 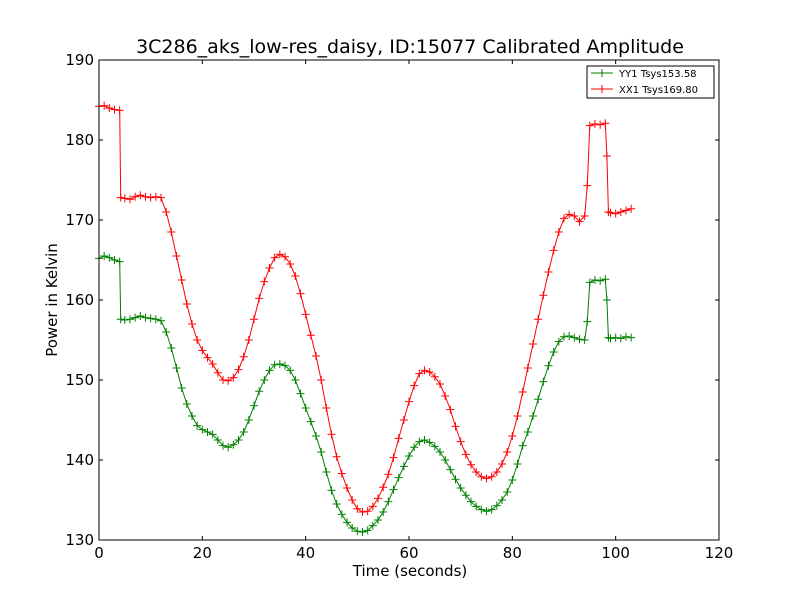 What do you see at coordinates (615, 553) in the screenshot?
I see `x-tick-label: 100` at bounding box center [615, 553].